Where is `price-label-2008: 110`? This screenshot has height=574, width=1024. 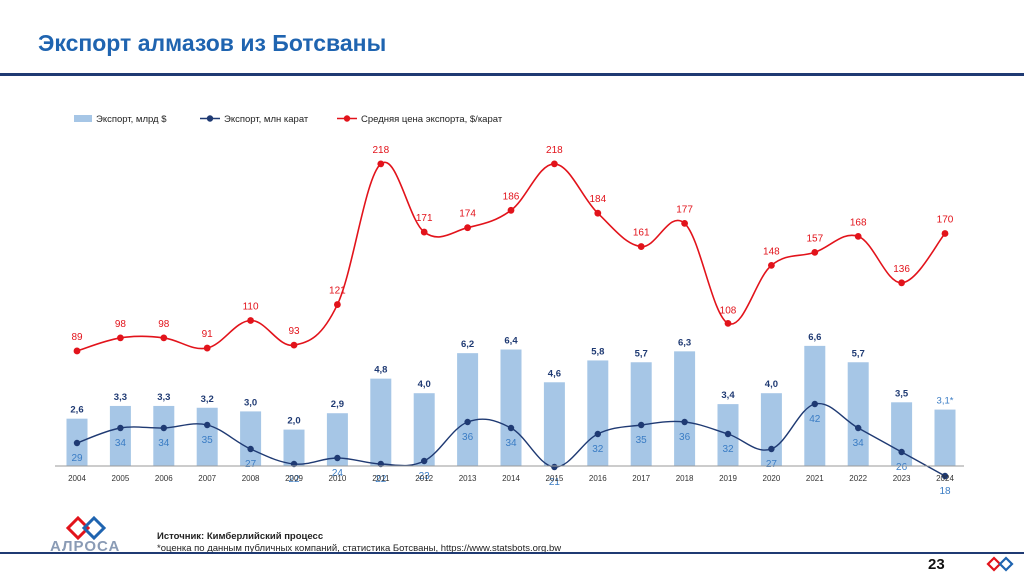
price-label-2008: 110 is located at coordinates (251, 307).